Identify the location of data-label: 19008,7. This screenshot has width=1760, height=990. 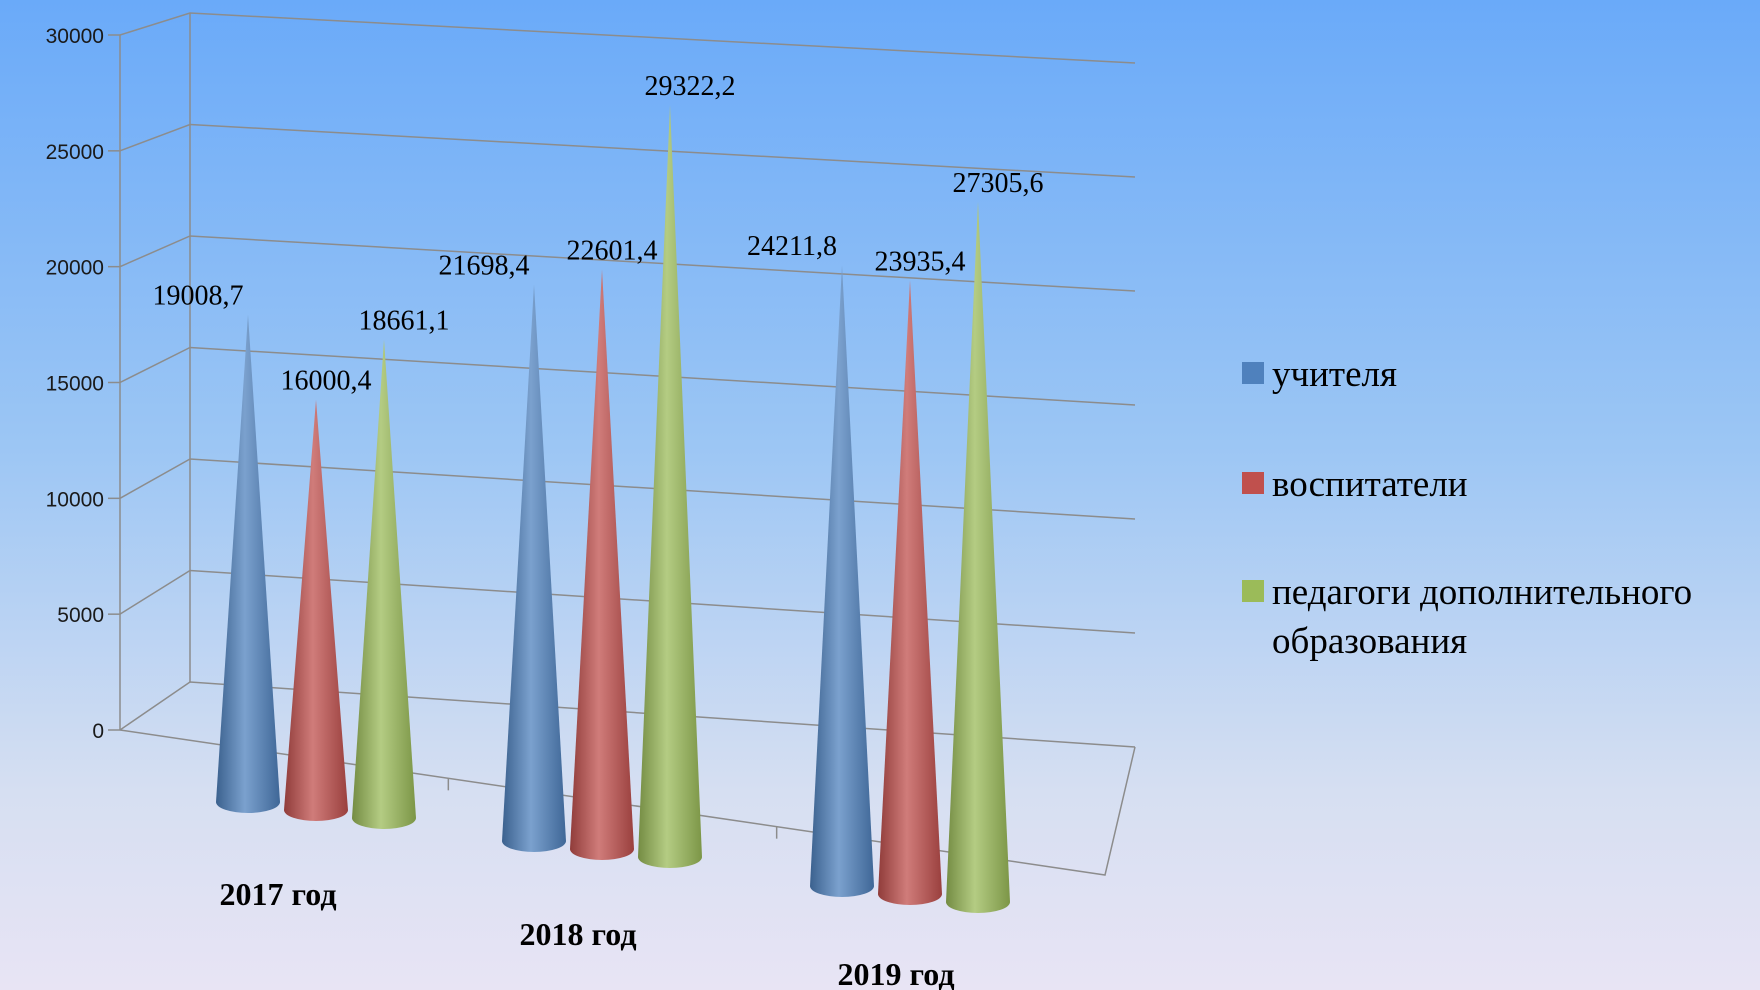
(198, 296).